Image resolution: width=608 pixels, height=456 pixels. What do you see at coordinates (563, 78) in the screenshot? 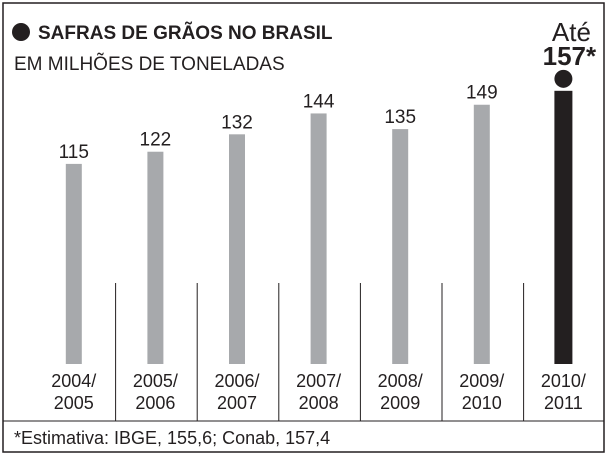
I see `highlight-dot` at bounding box center [563, 78].